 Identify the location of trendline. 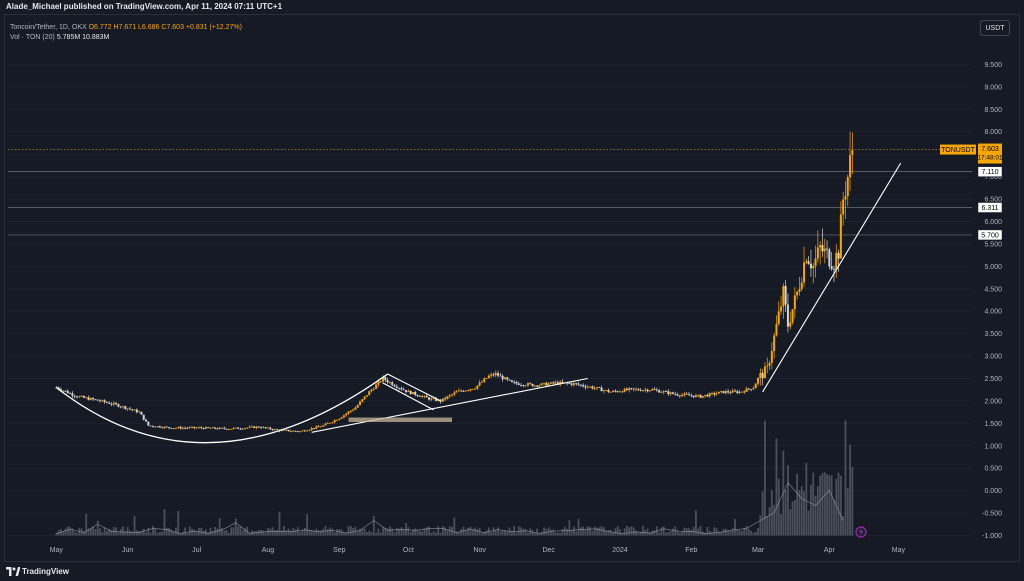
(449, 405).